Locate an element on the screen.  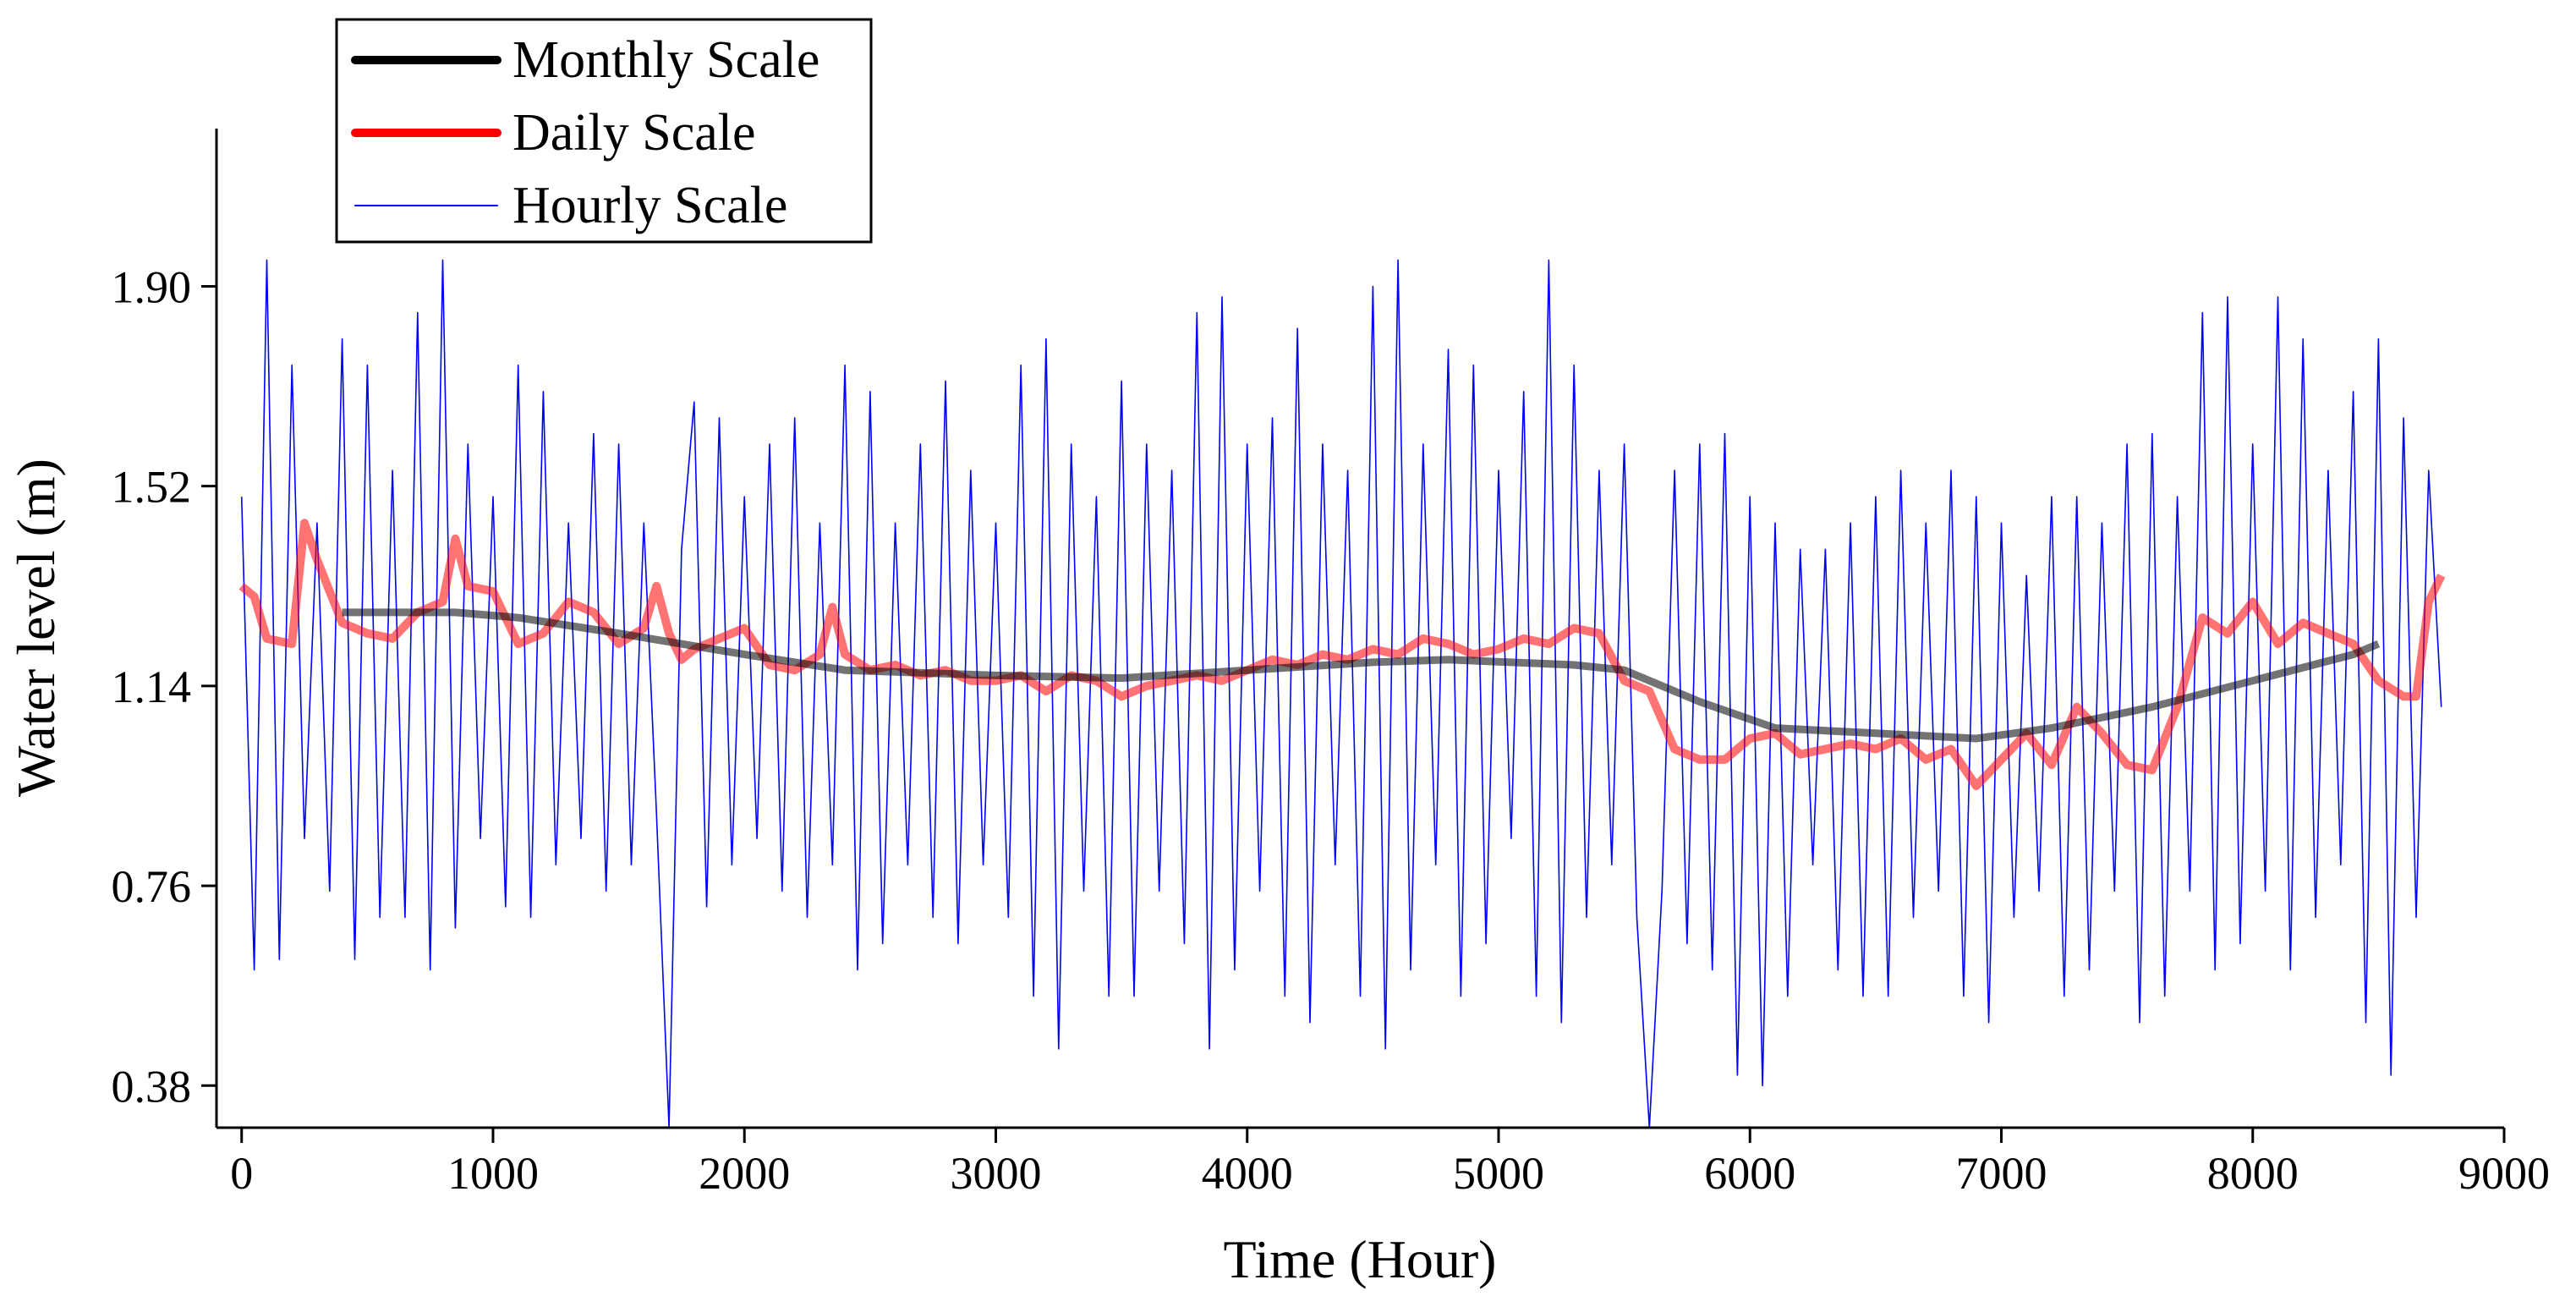
x-tick-label: 9000 is located at coordinates (2504, 1173).